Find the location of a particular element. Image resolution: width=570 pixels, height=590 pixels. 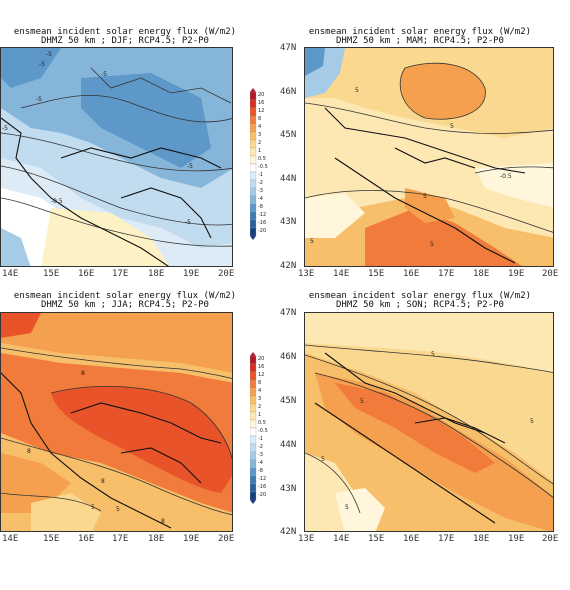

panel-title-line2: DHMZ 50 km ; JJA; RCP4.5; P2-P0 is located at coordinates (125, 305).